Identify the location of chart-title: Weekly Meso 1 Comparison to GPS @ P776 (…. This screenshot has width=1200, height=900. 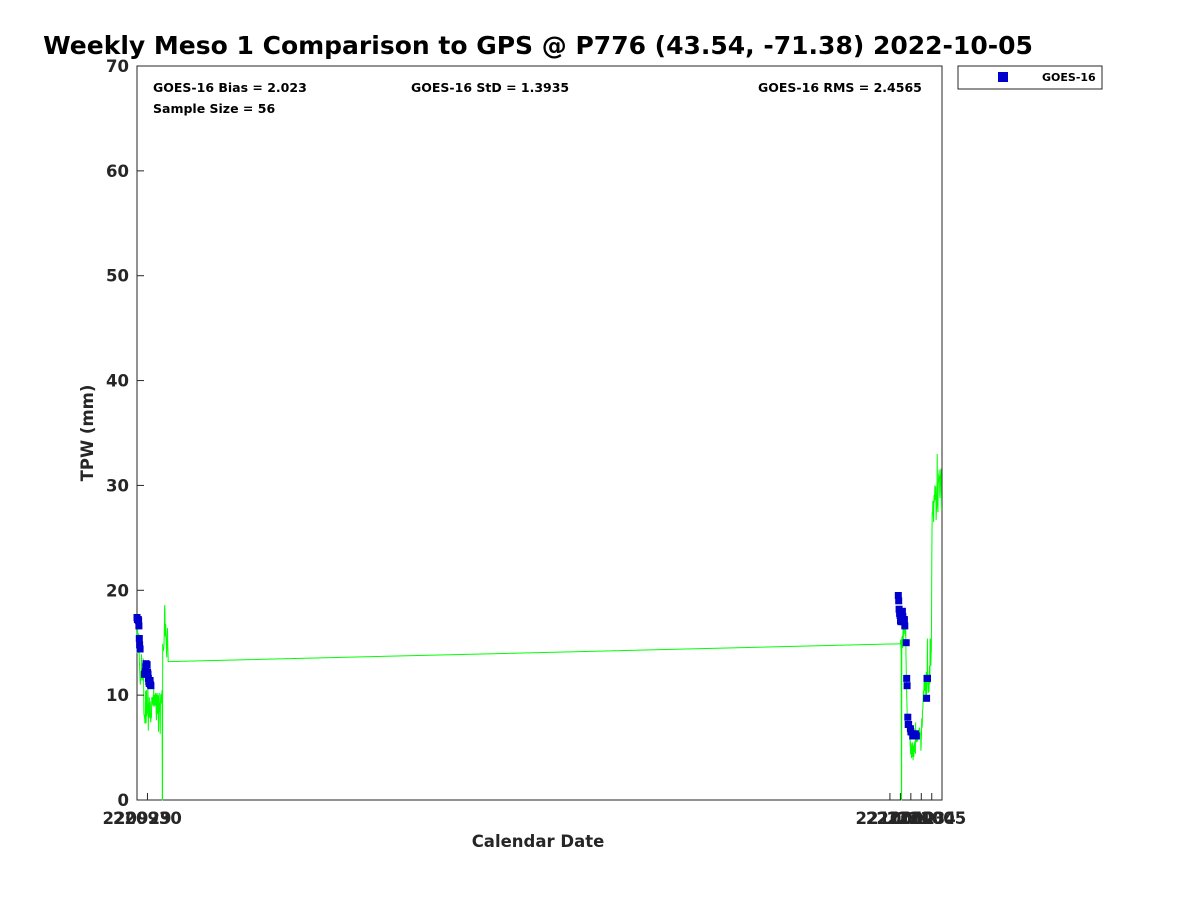
(538, 45).